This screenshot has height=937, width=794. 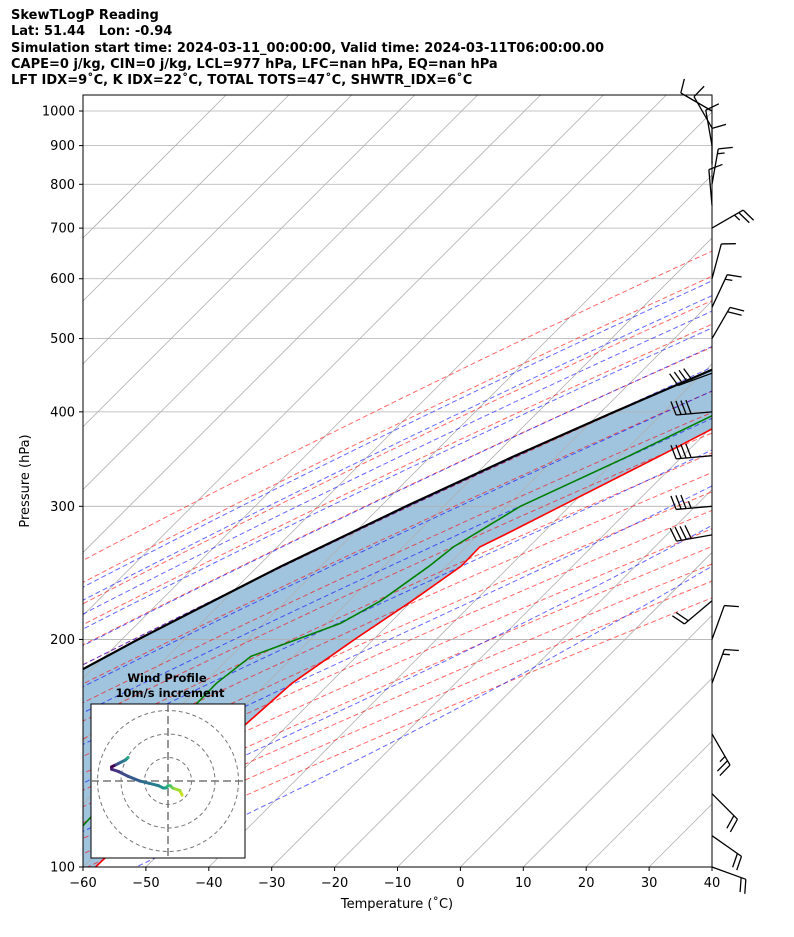 I want to click on x-tick-label: −40, so click(x=208, y=883).